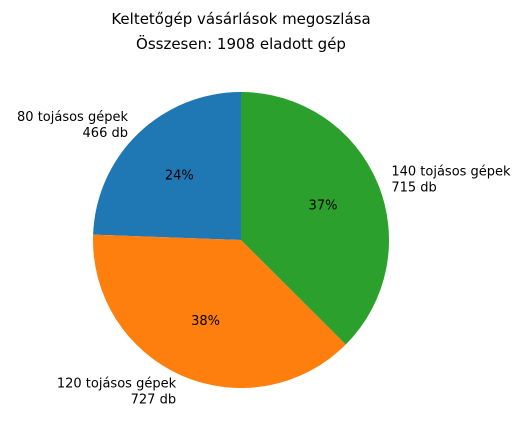 The image size is (529, 435). Describe the element at coordinates (451, 172) in the screenshot. I see `slice-name: 140 tojásos gépek` at that location.